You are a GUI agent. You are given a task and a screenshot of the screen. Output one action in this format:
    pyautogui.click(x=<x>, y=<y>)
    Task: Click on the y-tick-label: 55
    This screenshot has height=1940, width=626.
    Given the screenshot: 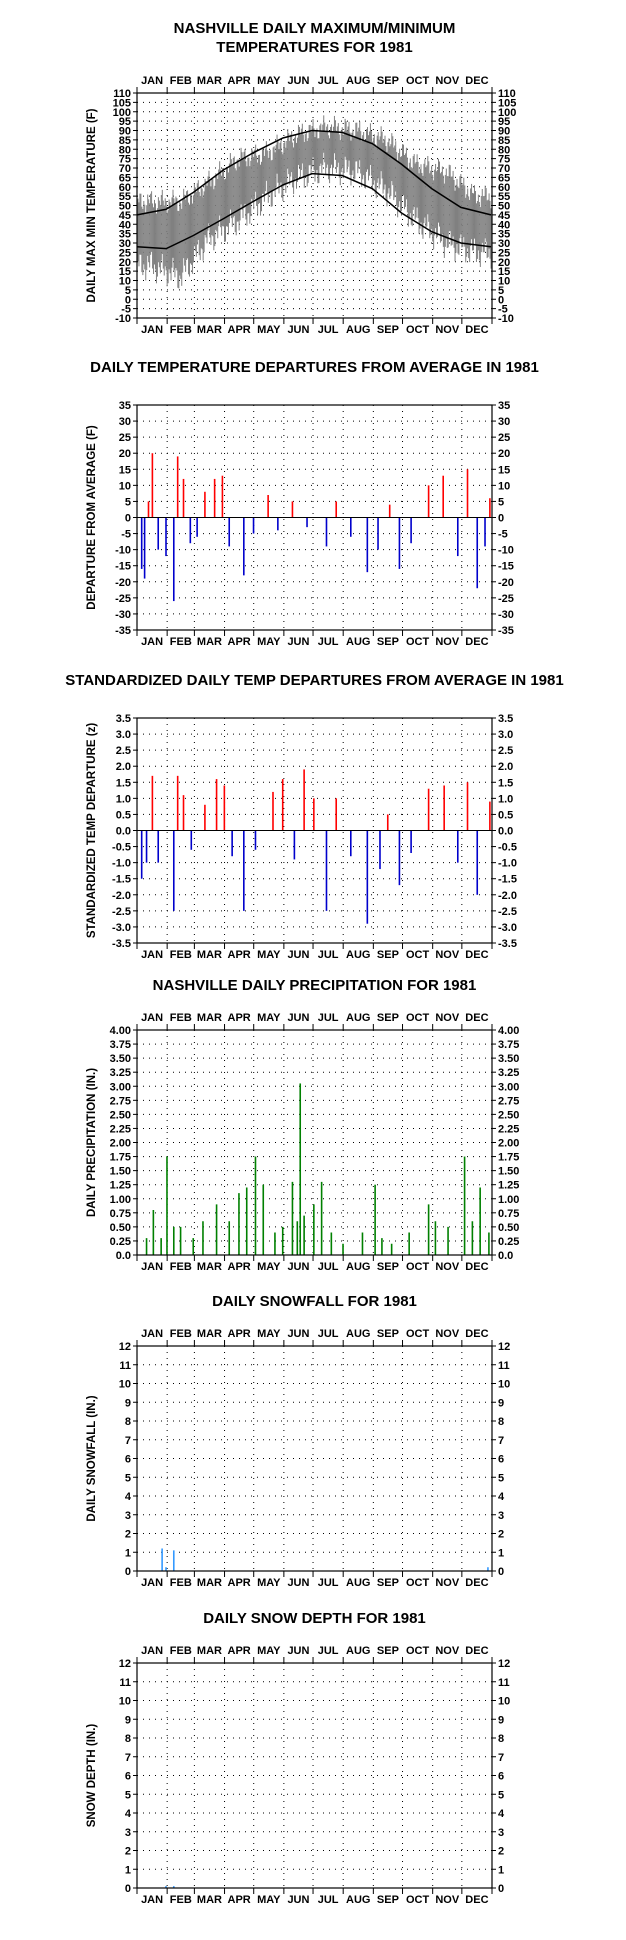 What is the action you would take?
    pyautogui.click(x=504, y=197)
    